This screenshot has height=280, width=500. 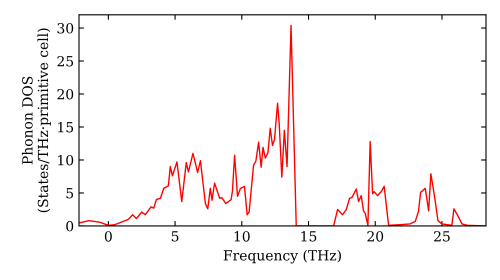 I want to click on x-tick-label: 0, so click(x=108, y=236).